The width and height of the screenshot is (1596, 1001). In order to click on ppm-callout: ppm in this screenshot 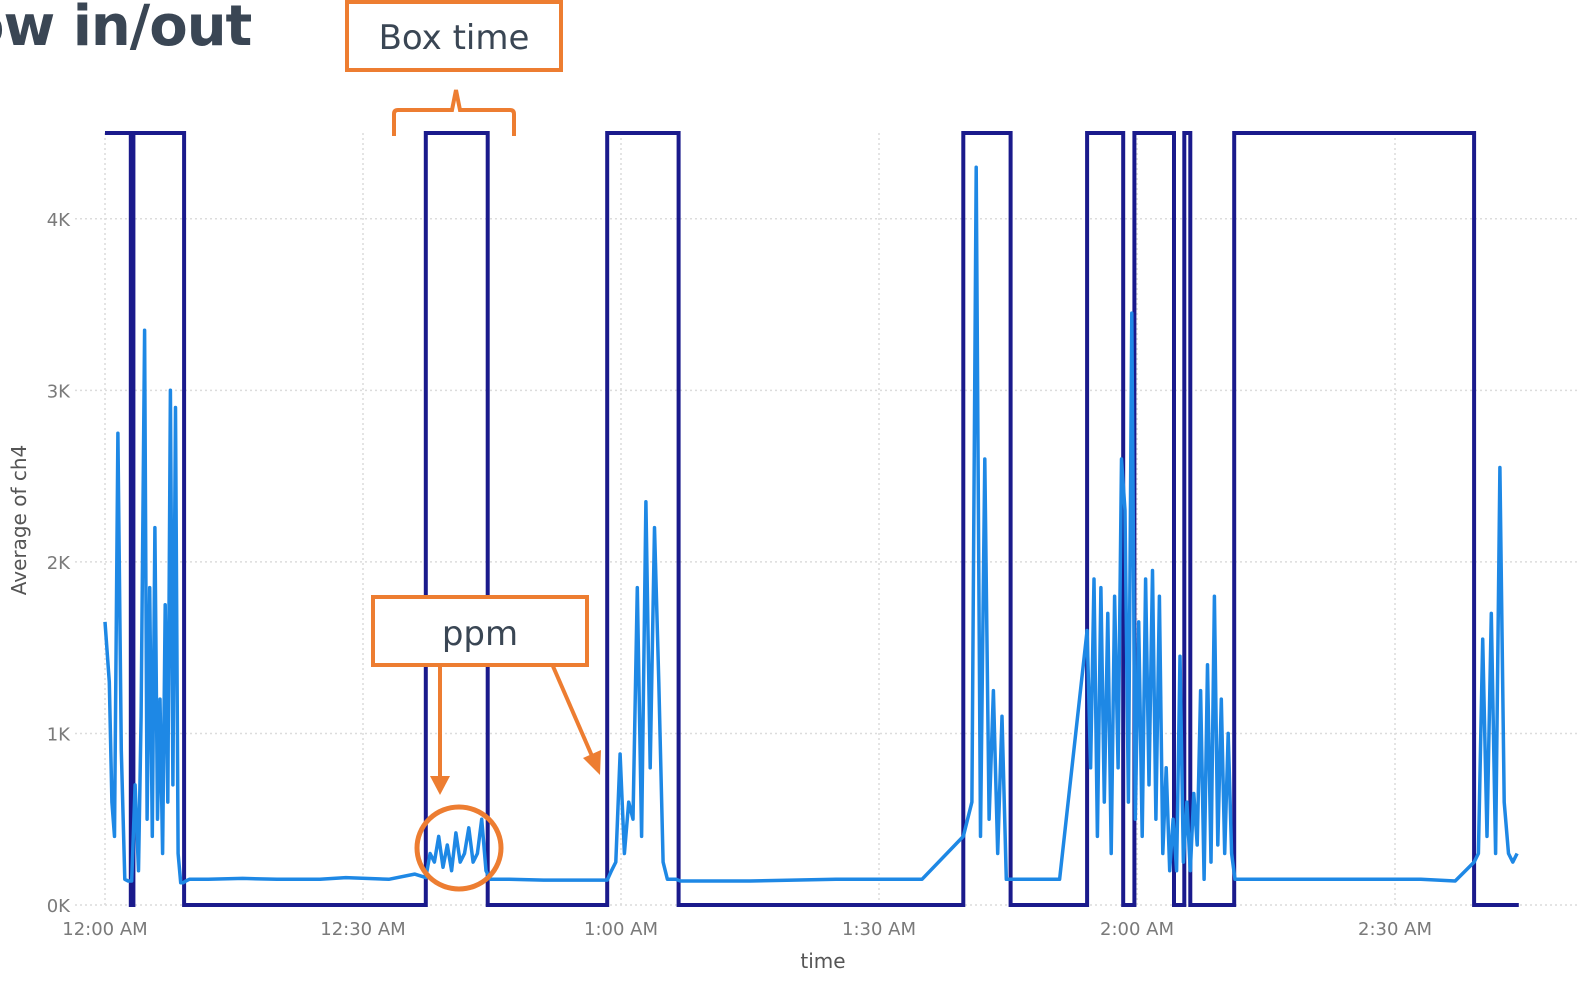, I will do `click(486, 743)`.